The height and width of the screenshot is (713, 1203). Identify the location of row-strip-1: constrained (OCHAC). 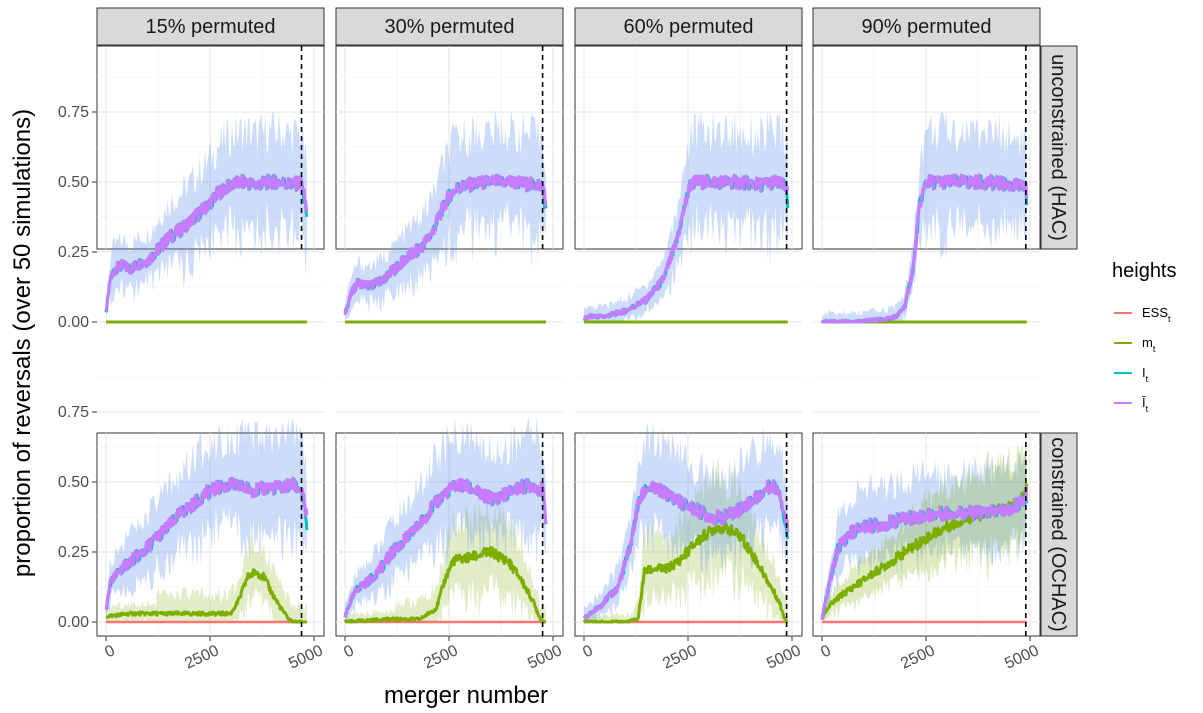
(1059, 534).